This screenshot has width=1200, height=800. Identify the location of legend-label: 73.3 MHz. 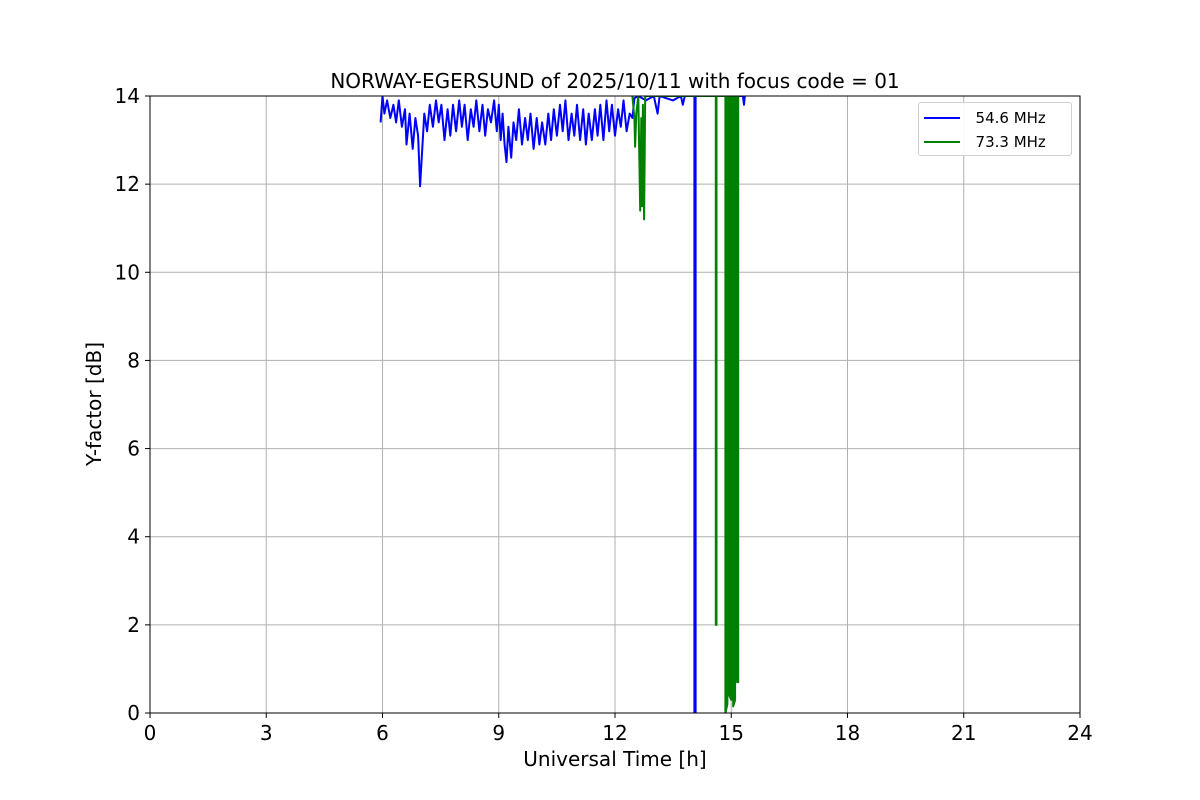
(1006, 142).